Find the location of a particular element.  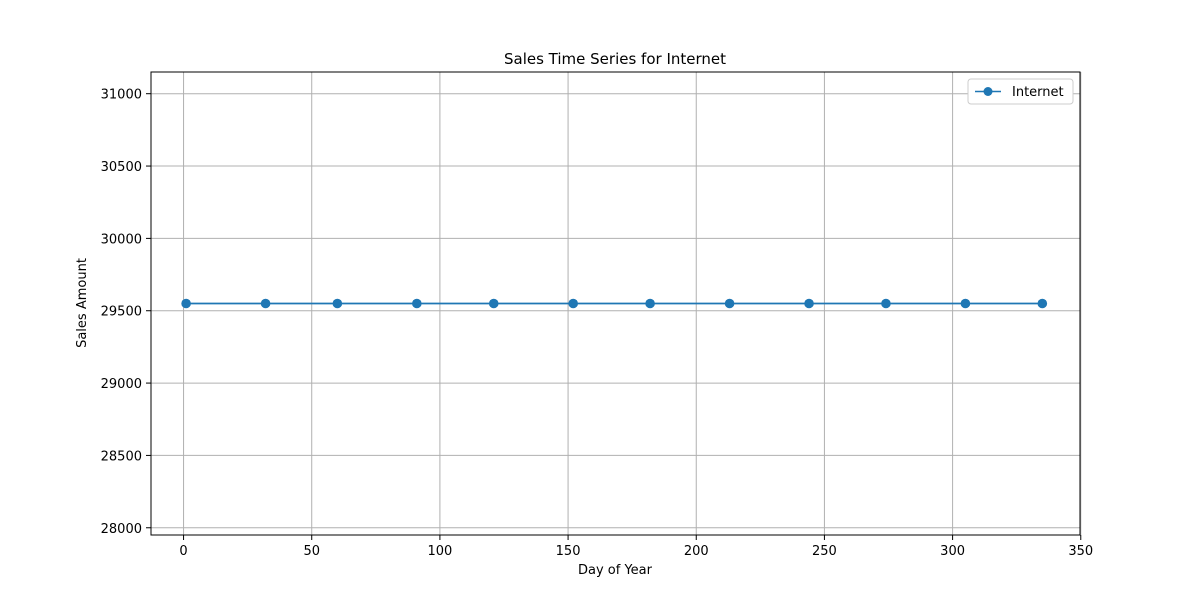

y-tick-label: 29500 is located at coordinates (121, 312).